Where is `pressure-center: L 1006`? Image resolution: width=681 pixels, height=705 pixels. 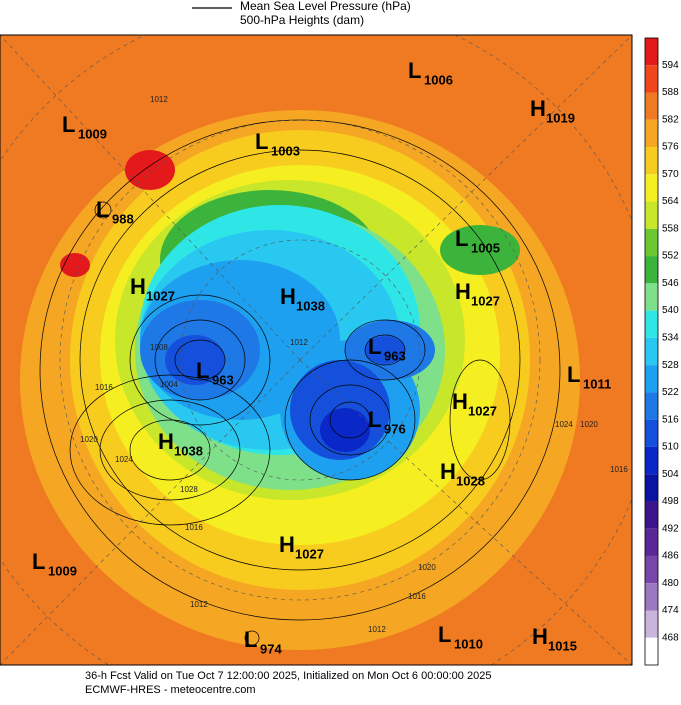 pressure-center: L 1006 is located at coordinates (430, 73).